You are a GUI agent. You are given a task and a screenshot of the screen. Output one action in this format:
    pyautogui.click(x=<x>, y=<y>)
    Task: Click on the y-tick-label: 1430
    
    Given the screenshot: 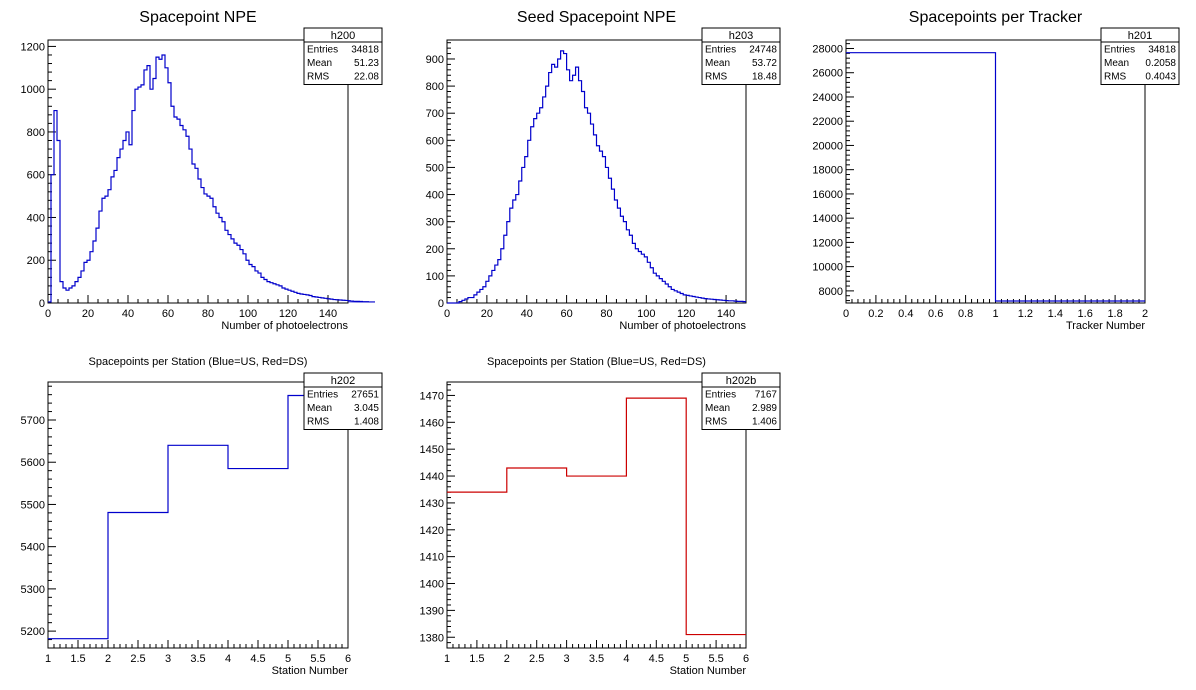 What is the action you would take?
    pyautogui.click(x=432, y=504)
    